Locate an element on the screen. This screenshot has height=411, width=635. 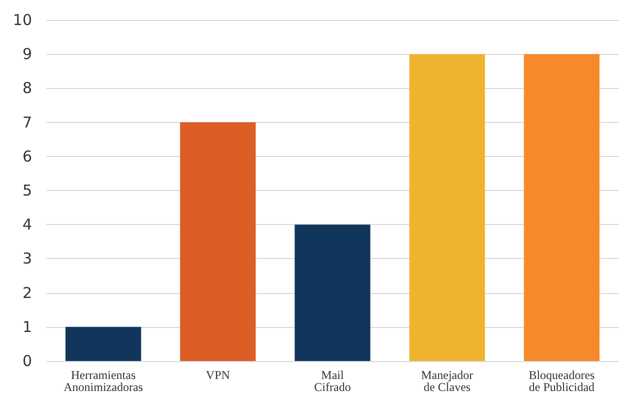
y-tick-label: 3 is located at coordinates (27, 259).